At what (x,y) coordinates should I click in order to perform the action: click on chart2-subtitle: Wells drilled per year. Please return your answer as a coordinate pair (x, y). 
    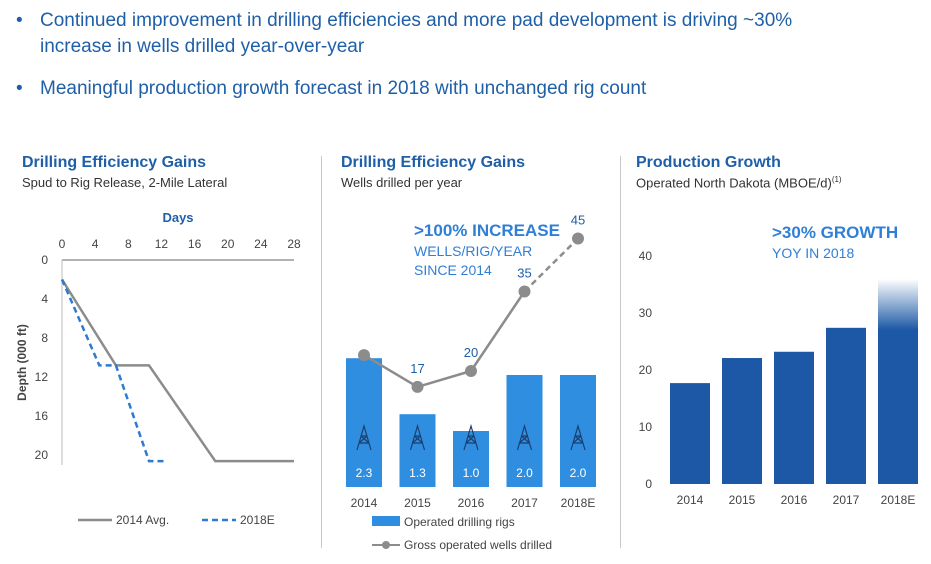
    Looking at the image, I should click on (402, 182).